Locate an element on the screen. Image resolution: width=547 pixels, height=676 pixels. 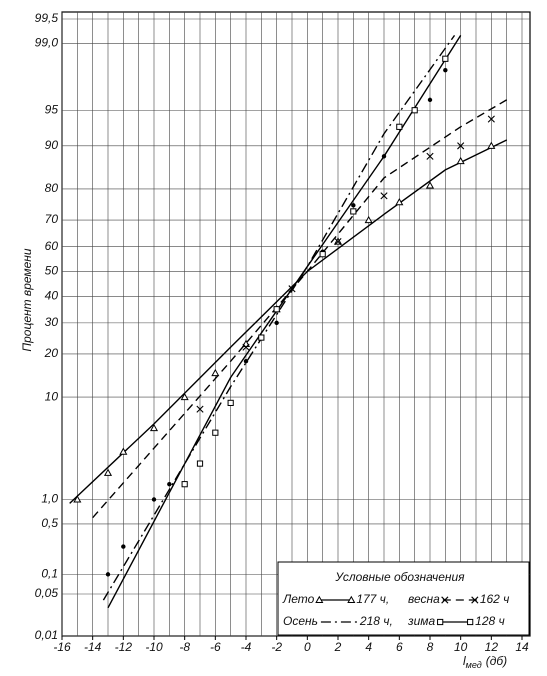
x-label-symbol: l is located at coordinates (464, 661).